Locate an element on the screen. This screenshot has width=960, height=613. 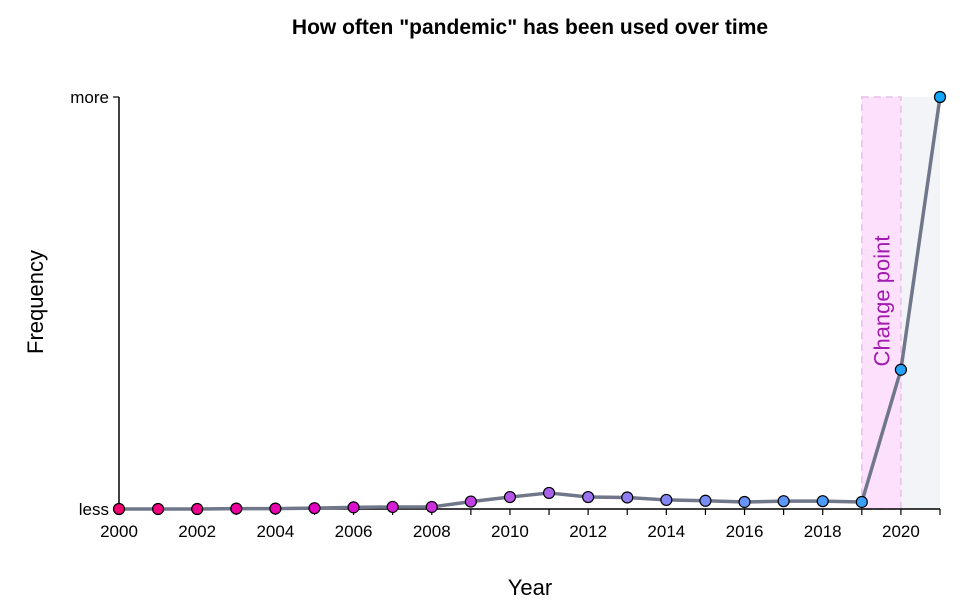
x-tick-label: 2006 is located at coordinates (354, 531).